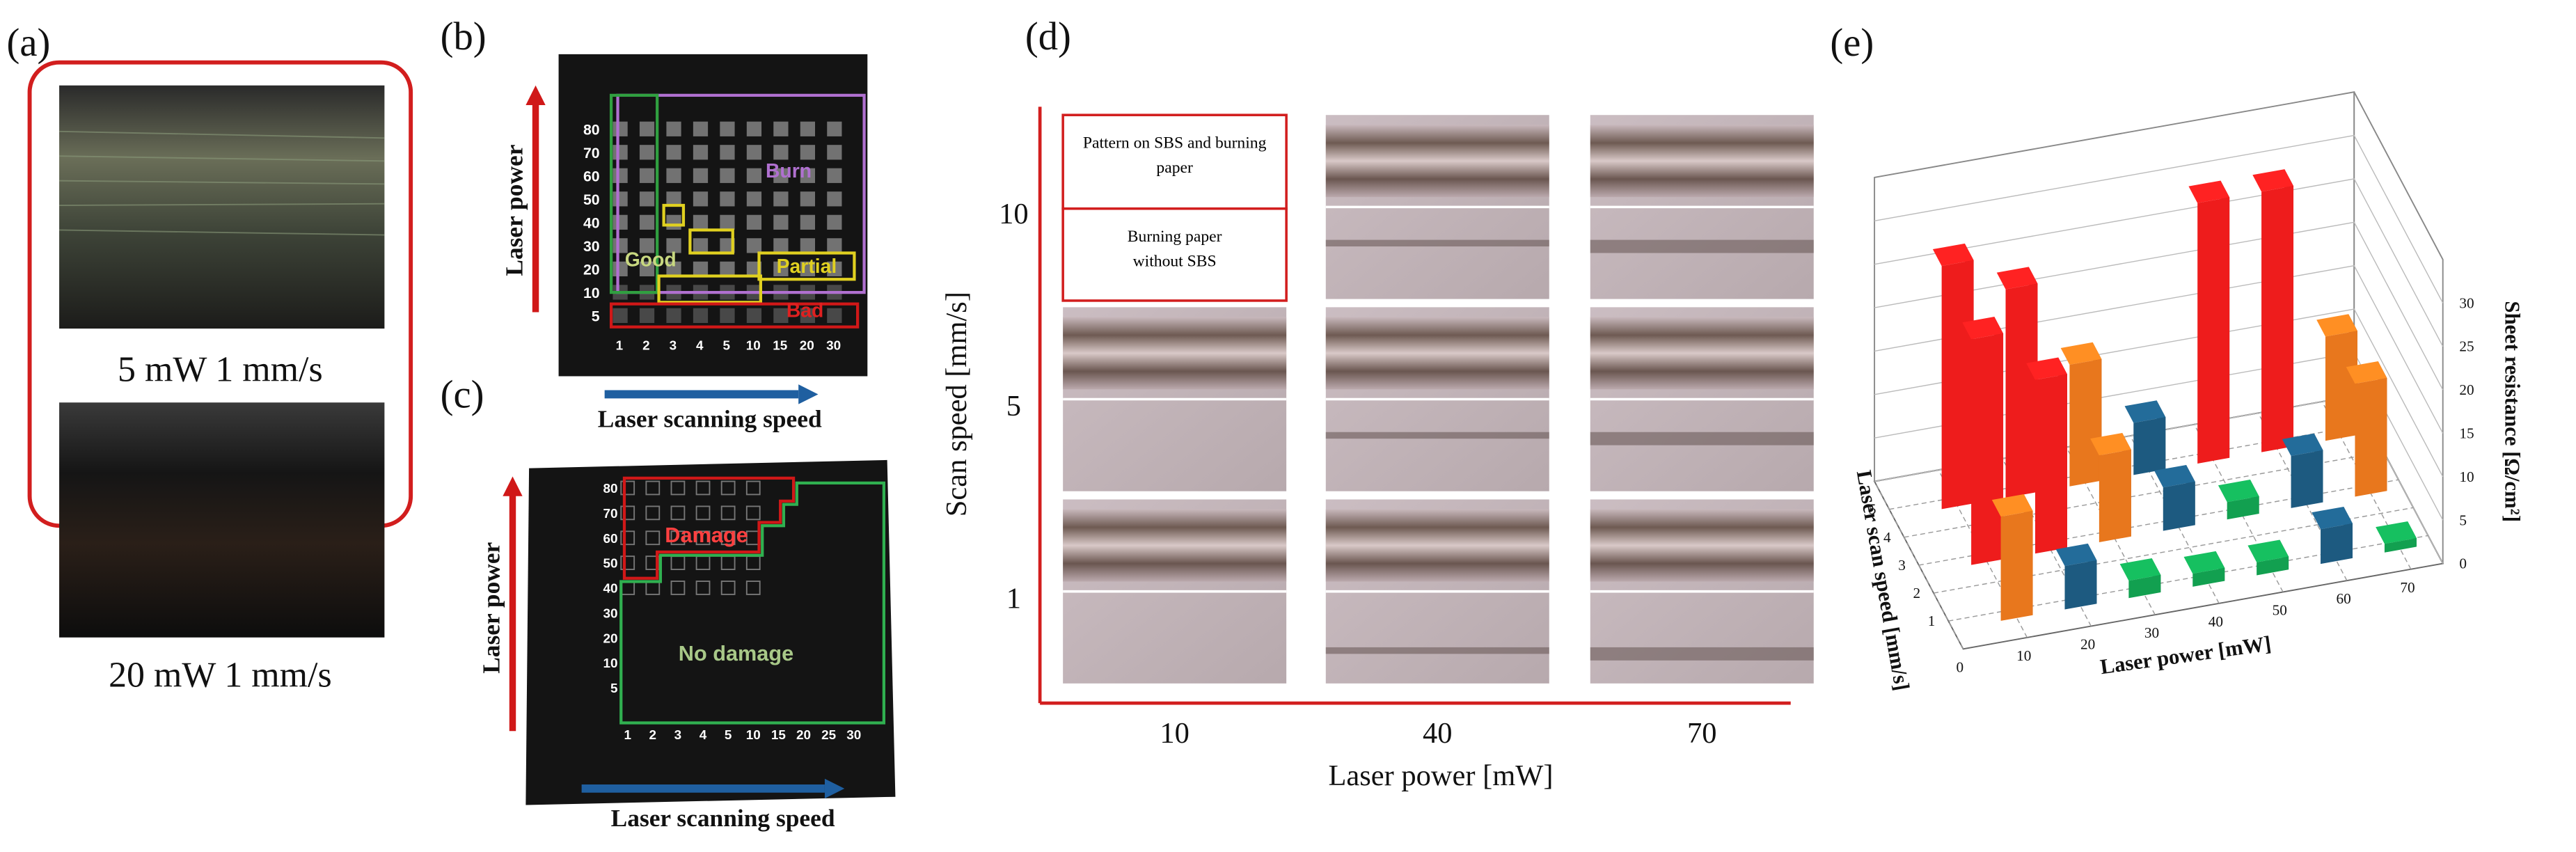 The height and width of the screenshot is (852, 2576). I want to click on z-tick-label: 15, so click(2466, 433).